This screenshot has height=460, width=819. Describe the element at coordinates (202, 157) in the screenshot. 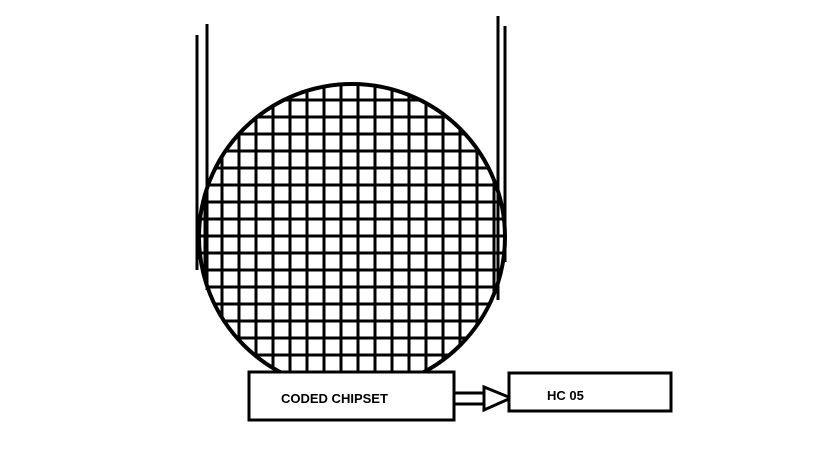

I see `left-rails` at that location.